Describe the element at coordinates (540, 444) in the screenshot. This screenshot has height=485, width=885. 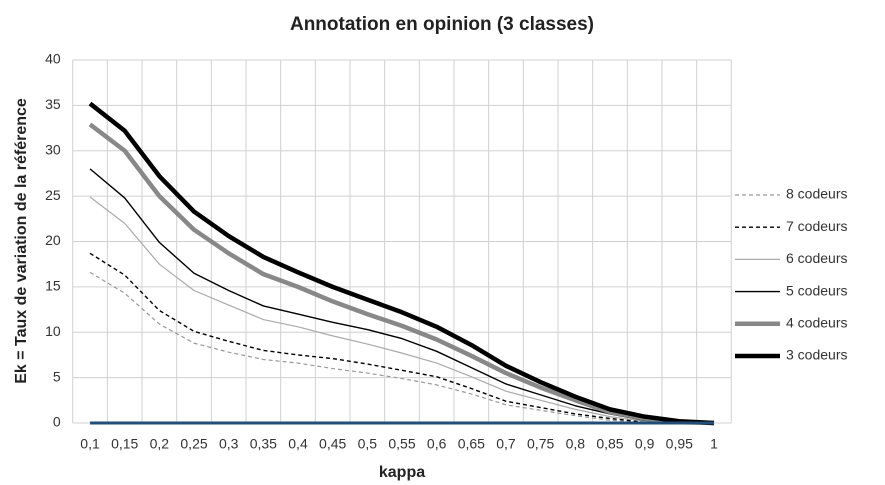
I see `x-tick-label: 0,75` at that location.